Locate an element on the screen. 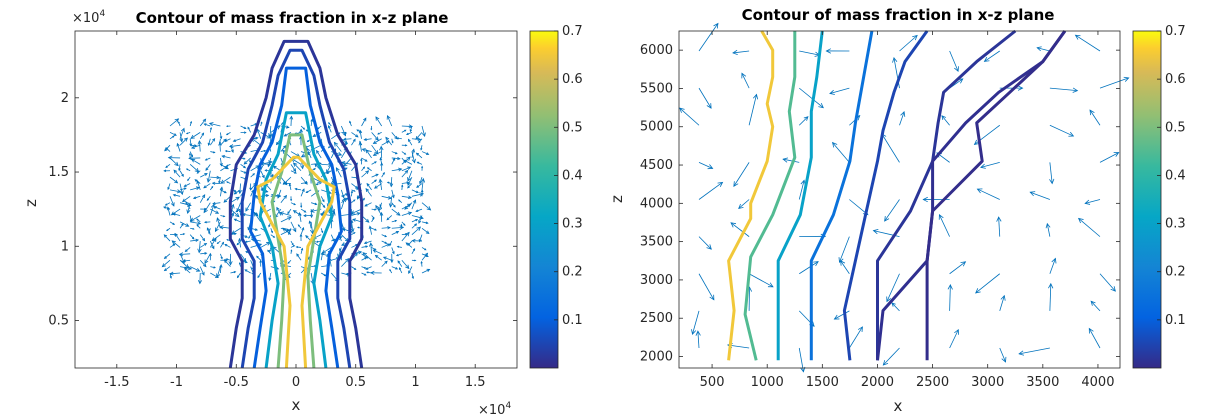 The height and width of the screenshot is (420, 1209). right-y-axis-label: z is located at coordinates (617, 199).